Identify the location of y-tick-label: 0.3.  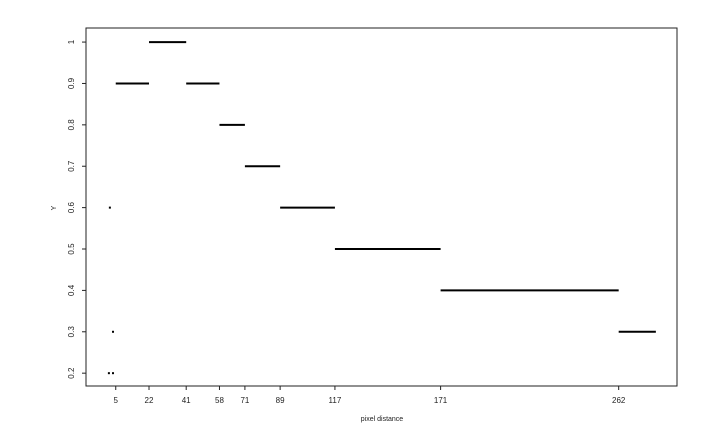
(71, 332).